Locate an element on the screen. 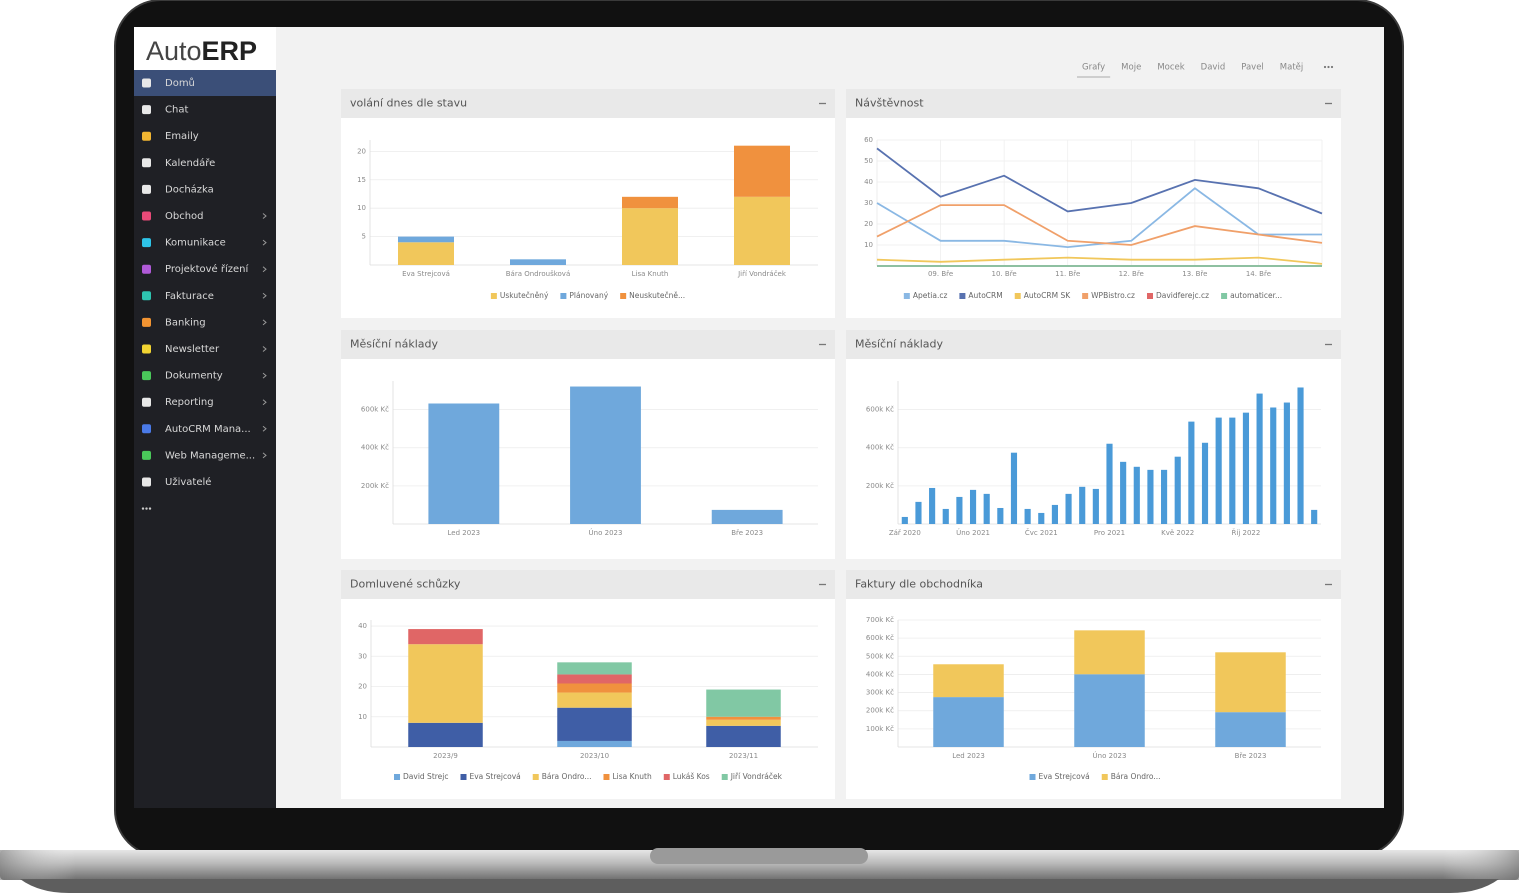 The height and width of the screenshot is (893, 1519). menu-item: Chat is located at coordinates (176, 110).